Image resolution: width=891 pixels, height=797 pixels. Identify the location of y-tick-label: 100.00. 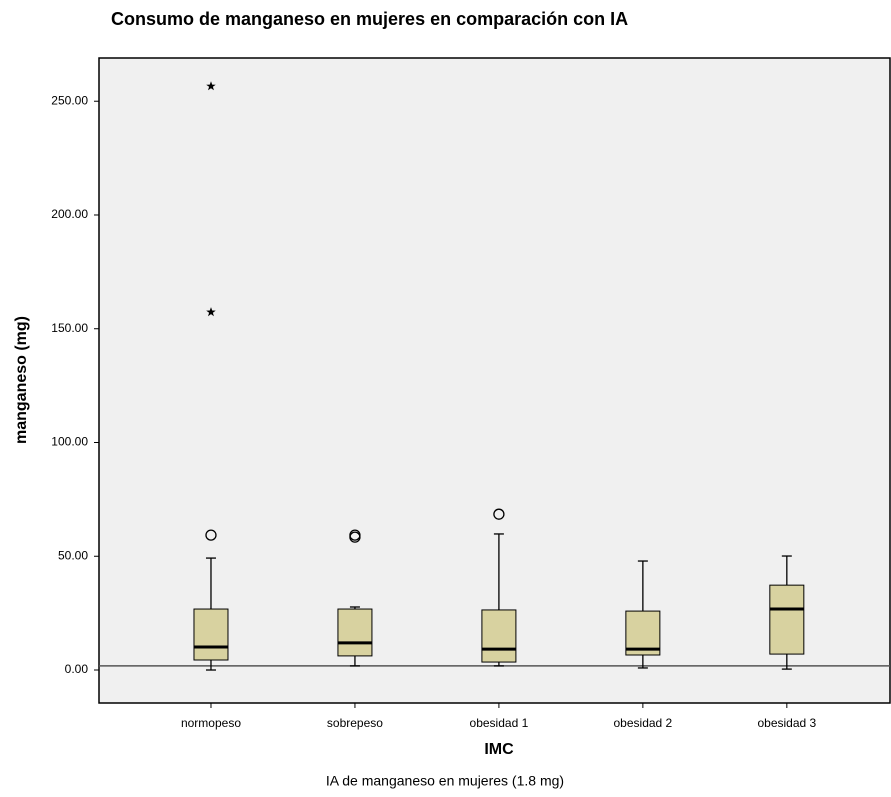
(69, 442).